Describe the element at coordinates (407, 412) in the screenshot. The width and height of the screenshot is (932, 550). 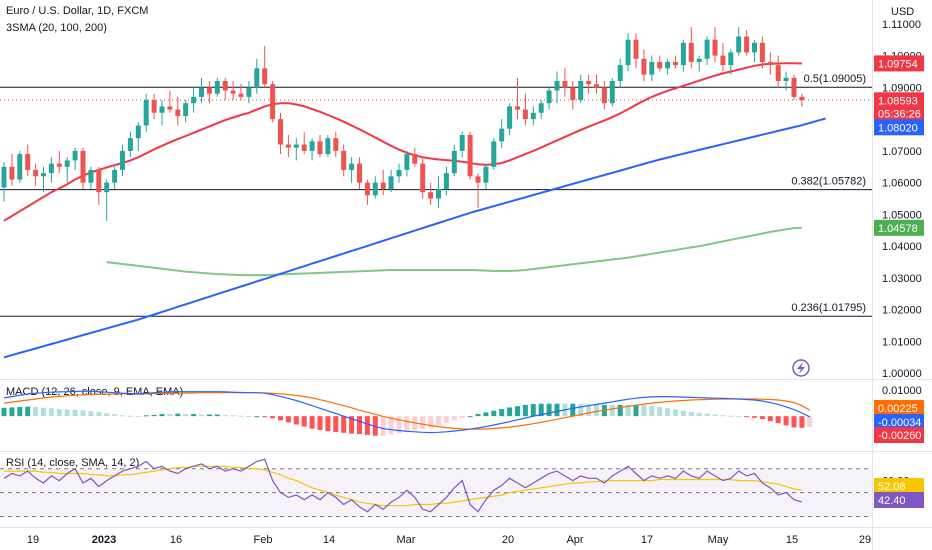
I see `macd-line` at that location.